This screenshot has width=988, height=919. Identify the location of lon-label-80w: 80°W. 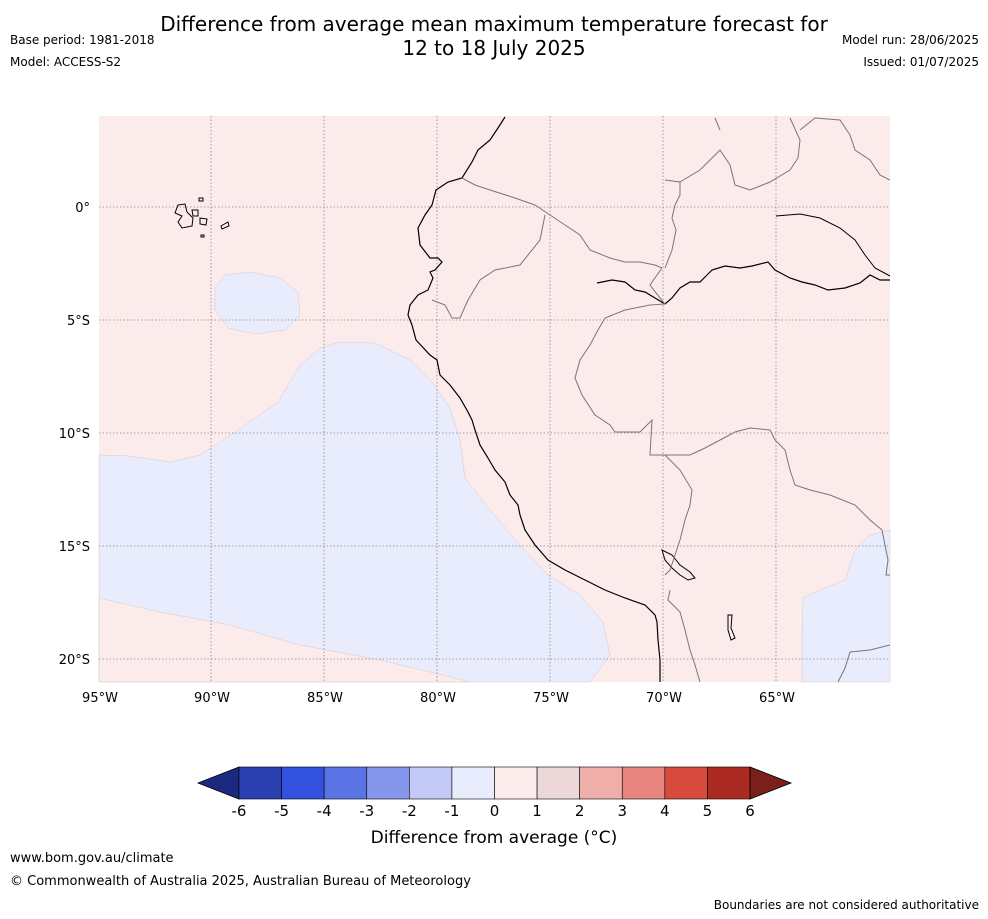
(438, 698).